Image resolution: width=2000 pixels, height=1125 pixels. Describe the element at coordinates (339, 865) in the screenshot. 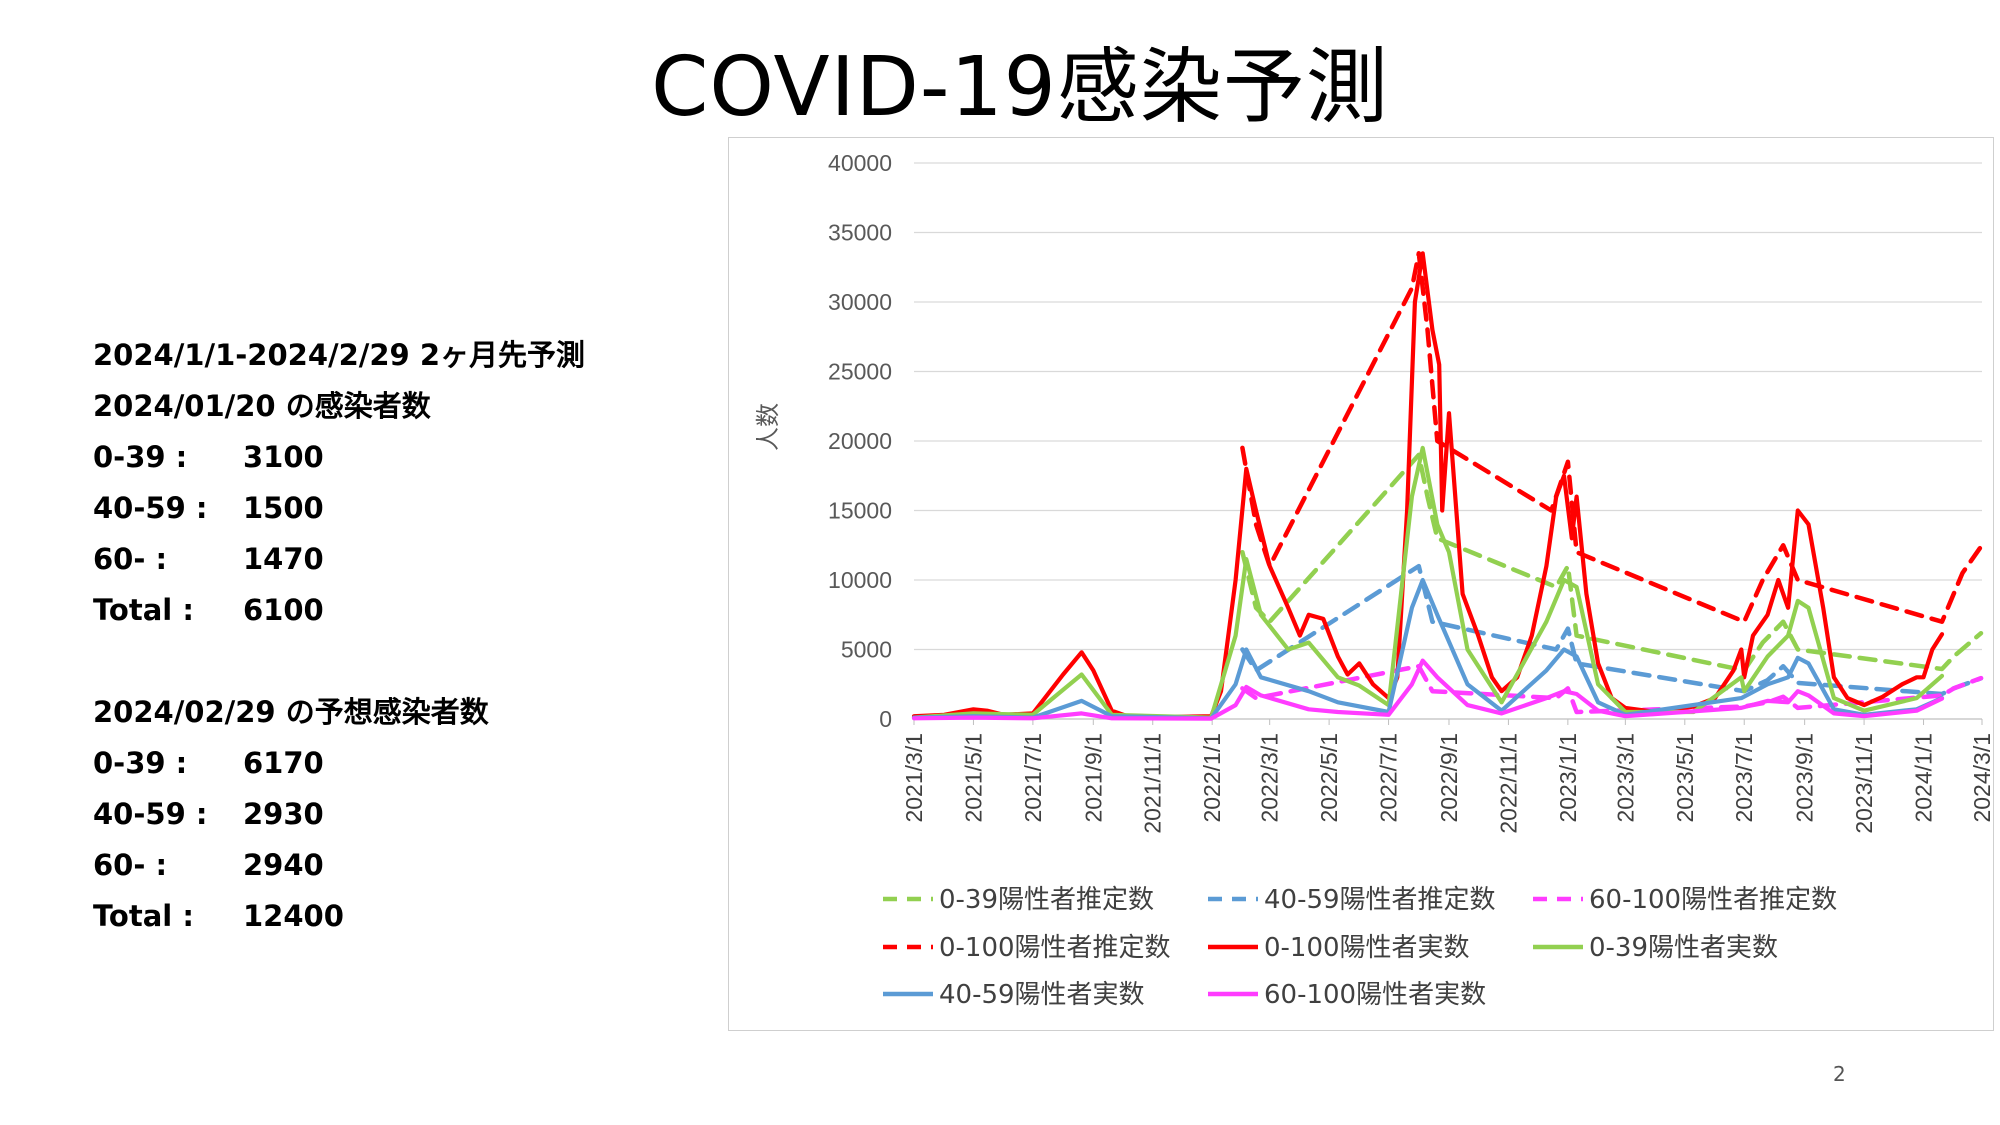

I see `forecast-row: 60- : 2940` at that location.